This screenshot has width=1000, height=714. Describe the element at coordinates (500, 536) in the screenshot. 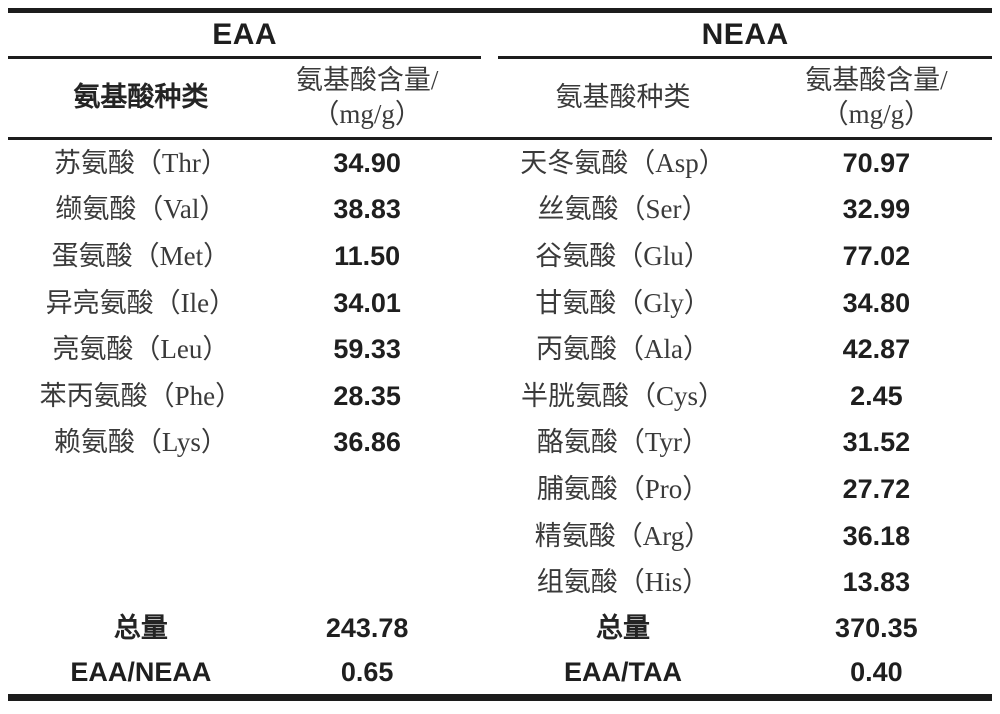

I see `table-row: 精氨酸（Arg） 36.18` at that location.